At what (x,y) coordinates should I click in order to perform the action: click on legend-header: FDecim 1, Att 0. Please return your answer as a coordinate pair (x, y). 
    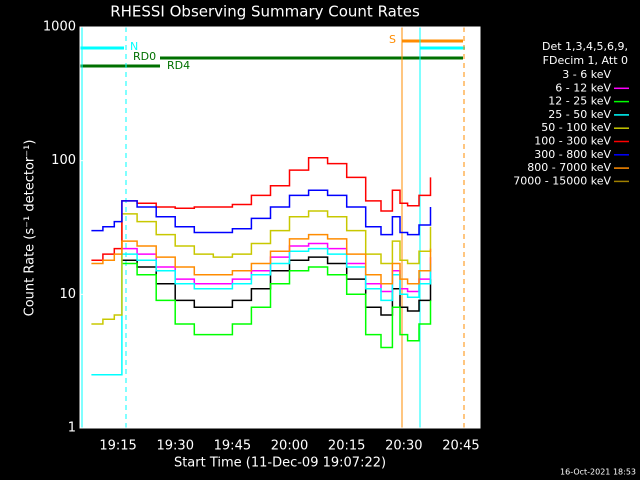
    Looking at the image, I should click on (585, 60).